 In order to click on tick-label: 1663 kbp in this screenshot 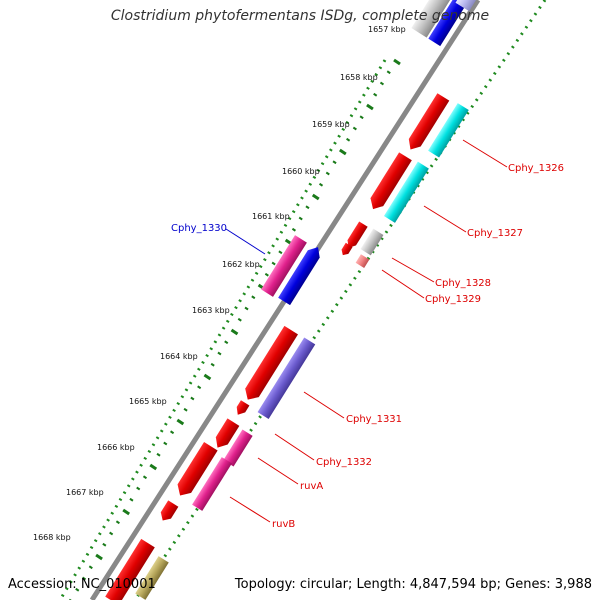, I will do `click(211, 310)`.